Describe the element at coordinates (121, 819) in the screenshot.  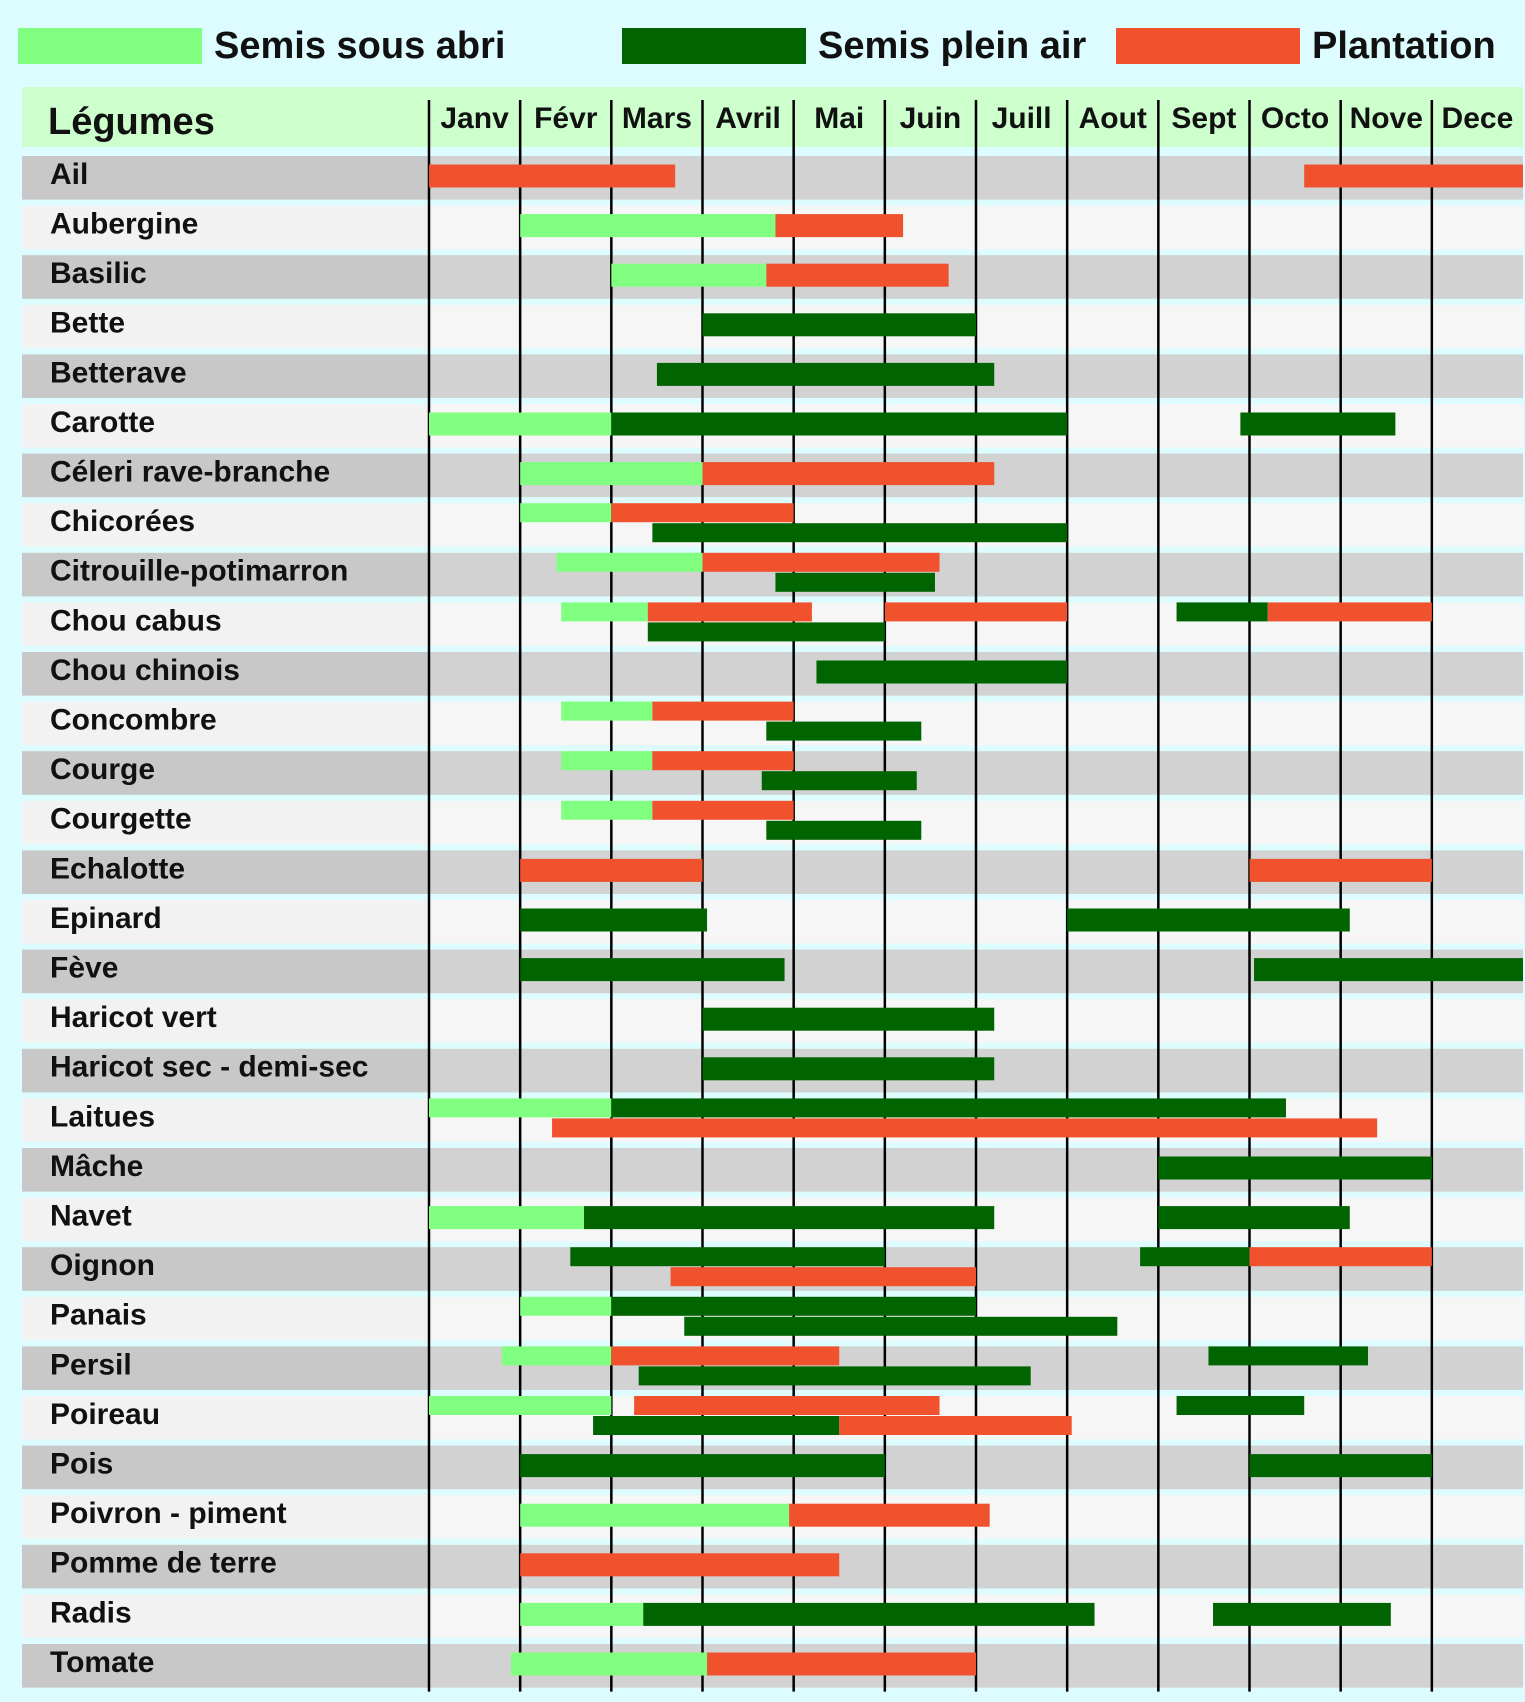
I see `category-label: Courgette` at that location.